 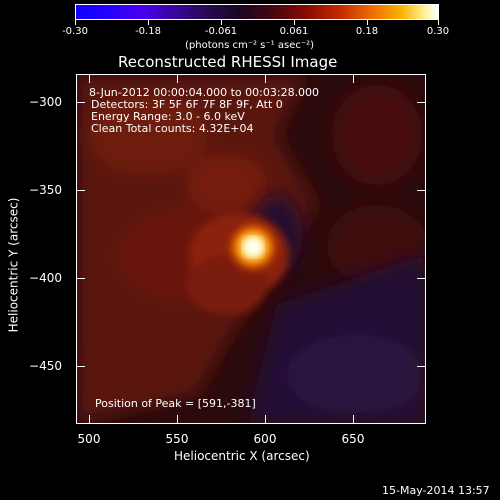 What do you see at coordinates (172, 128) in the screenshot?
I see `info-line-clean: Clean Total counts: 4.32E+04` at bounding box center [172, 128].